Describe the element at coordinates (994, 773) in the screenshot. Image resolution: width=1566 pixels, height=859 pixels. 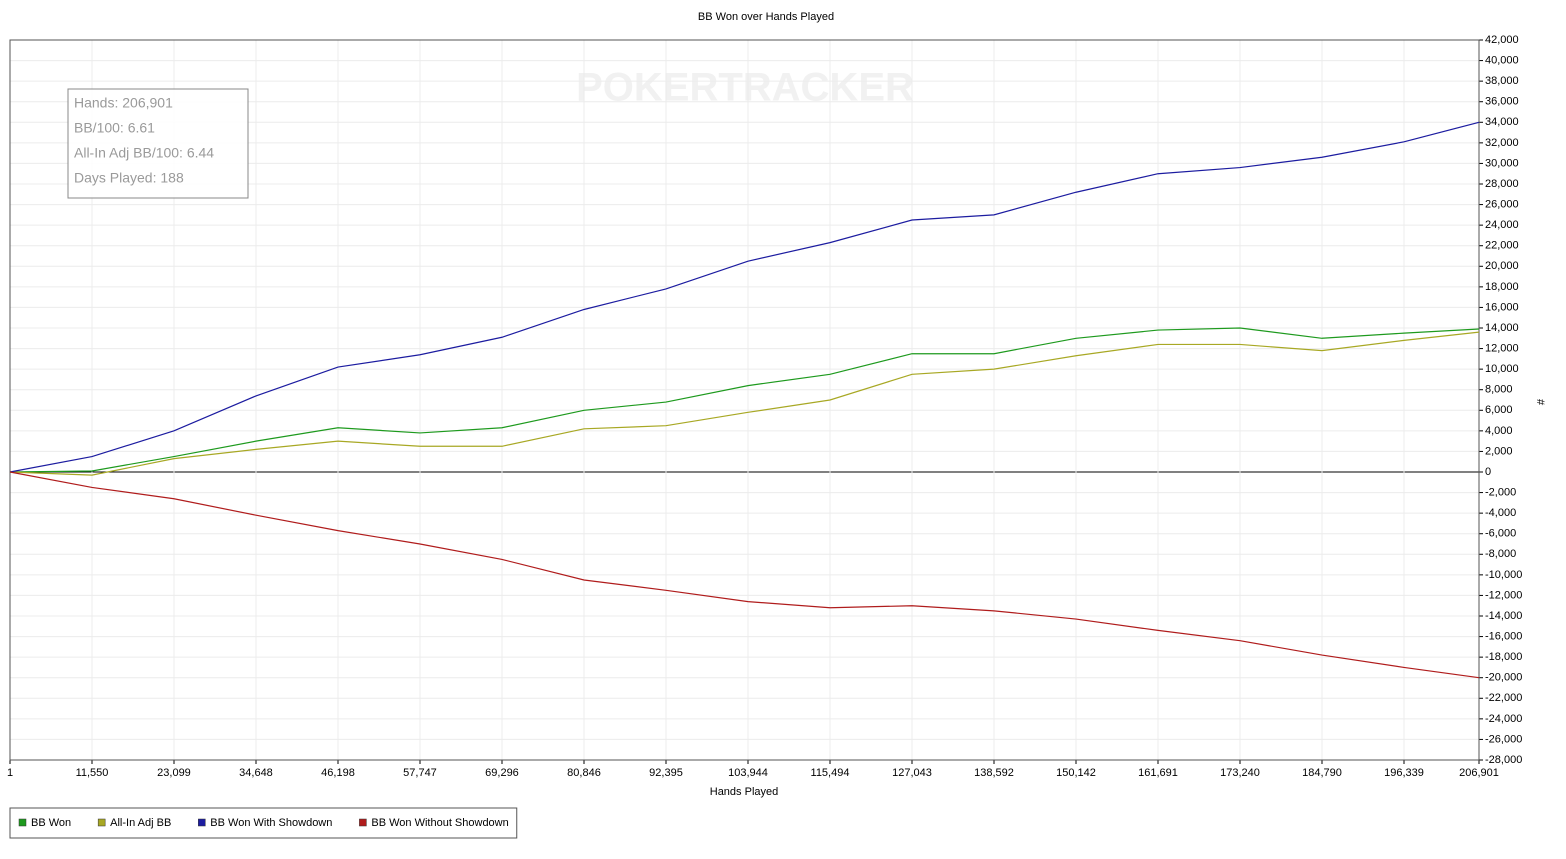
I see `x-tick-label: 138,592` at that location.